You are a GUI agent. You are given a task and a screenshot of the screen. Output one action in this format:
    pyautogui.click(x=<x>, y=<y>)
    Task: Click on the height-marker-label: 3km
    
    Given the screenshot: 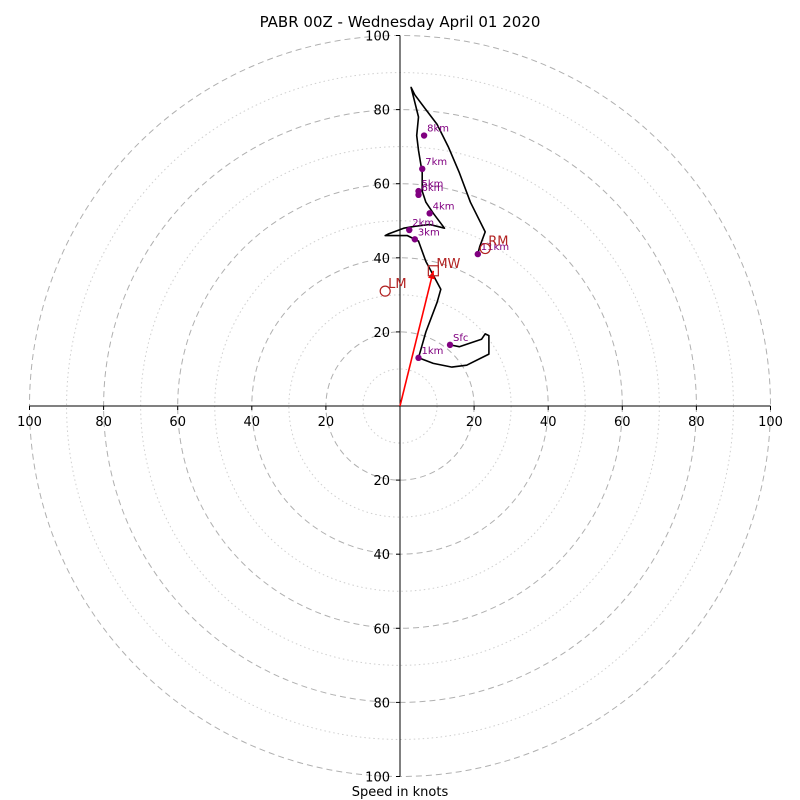 What is the action you would take?
    pyautogui.click(x=429, y=232)
    